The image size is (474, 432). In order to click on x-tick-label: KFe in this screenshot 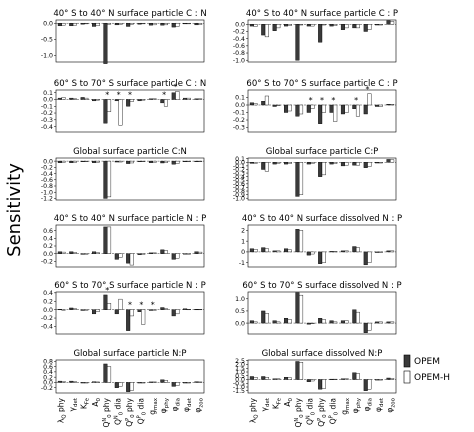, I will do `click(85, 403)`.